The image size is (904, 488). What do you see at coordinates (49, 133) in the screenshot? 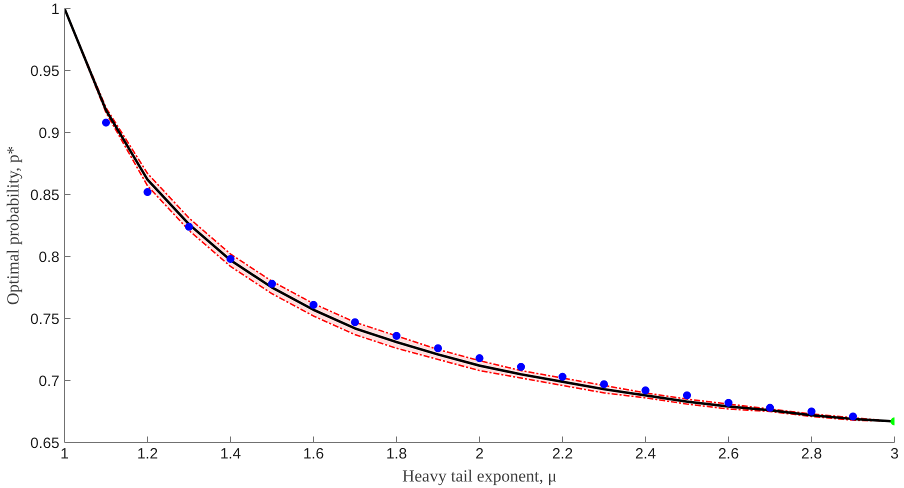
I see `y-tick-label: 0.9` at bounding box center [49, 133].